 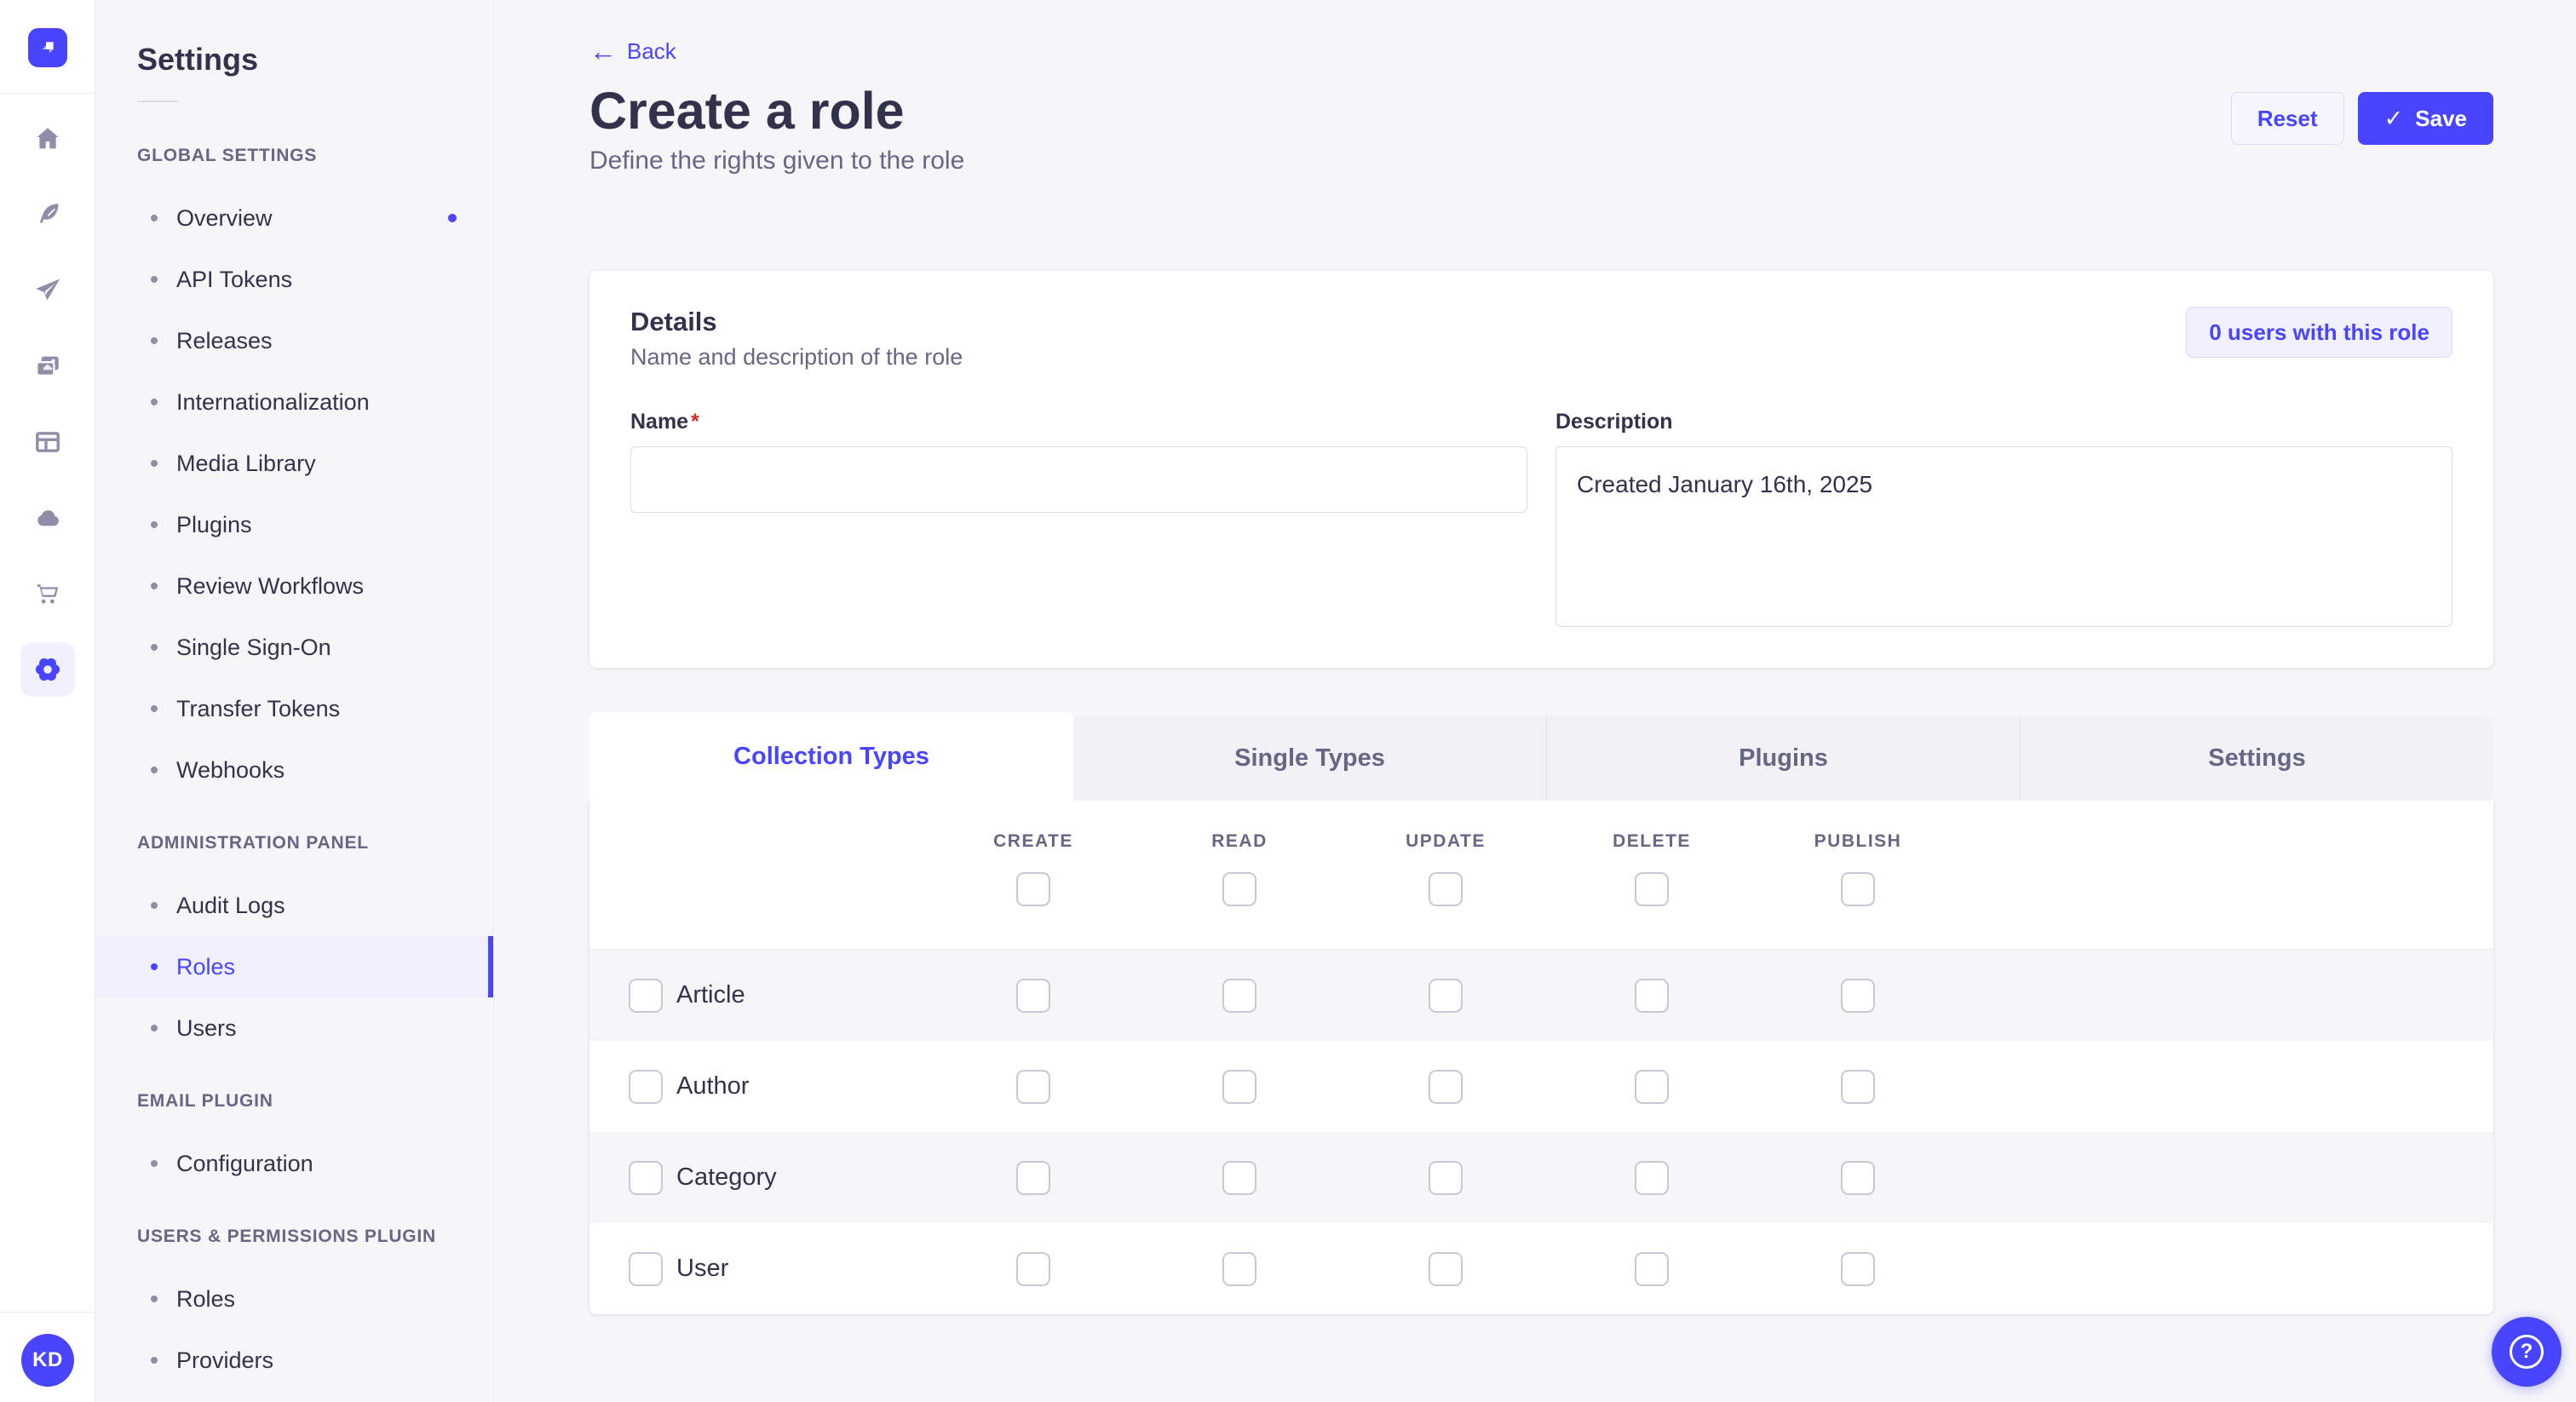 I want to click on section-header-email-plugin: EMAIL PLUGIN, so click(x=205, y=1101).